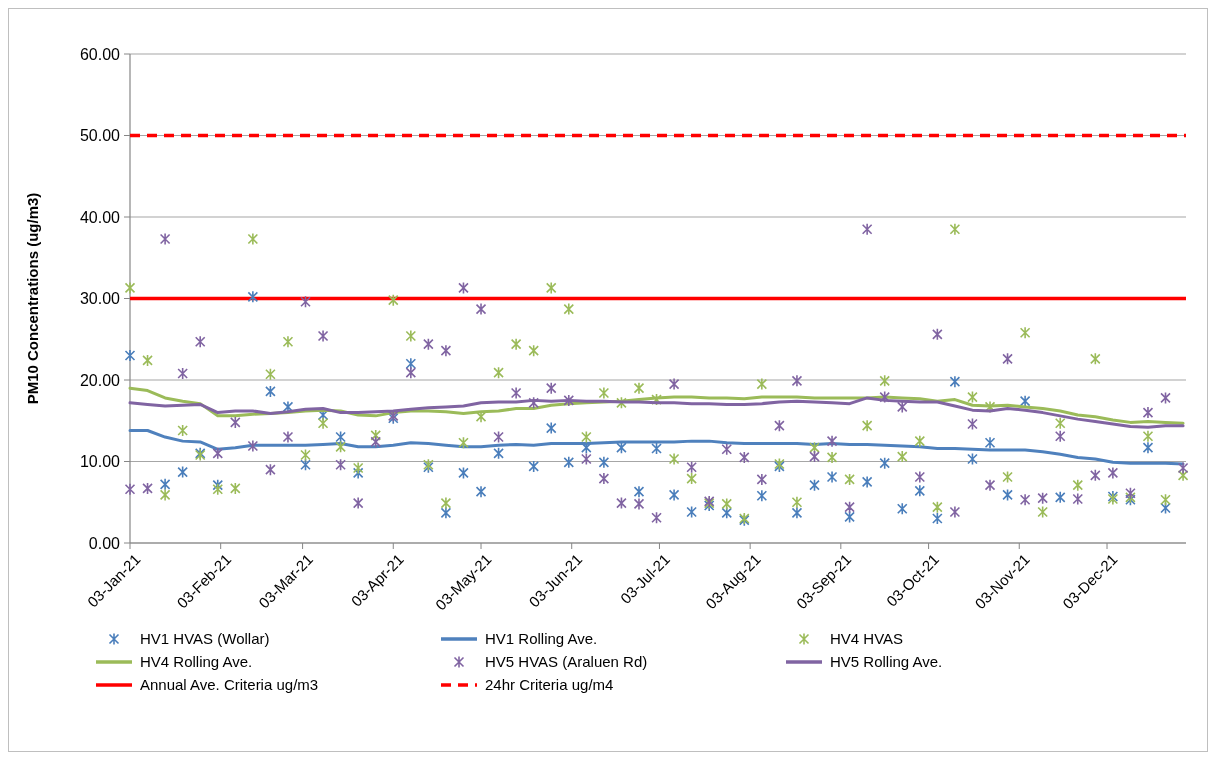  Describe the element at coordinates (566, 662) in the screenshot. I see `legend-label: HV5 HVAS (Araluen Rd)` at that location.